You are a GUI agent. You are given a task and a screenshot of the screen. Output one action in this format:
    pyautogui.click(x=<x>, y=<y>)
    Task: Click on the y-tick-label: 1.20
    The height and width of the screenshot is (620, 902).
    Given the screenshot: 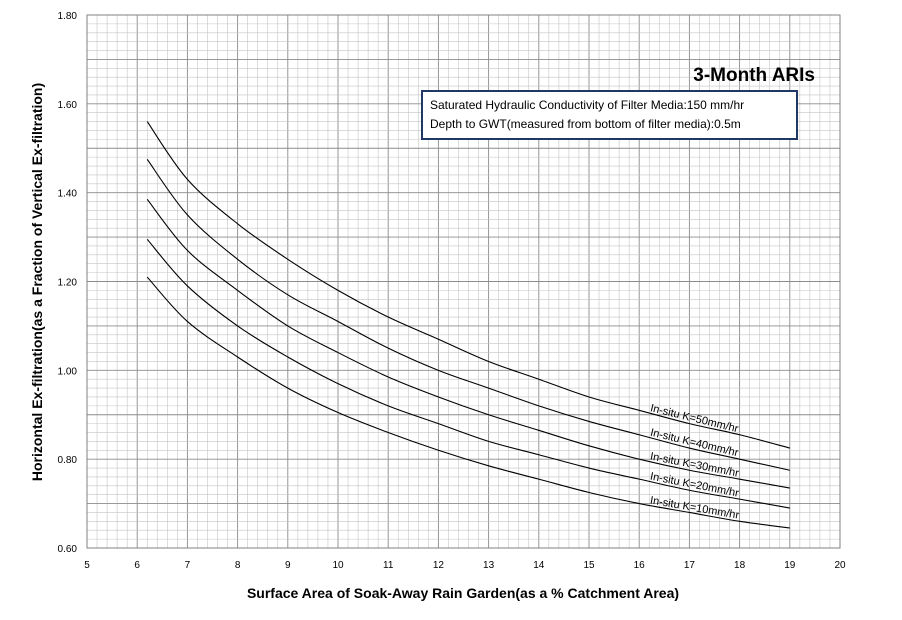 What is the action you would take?
    pyautogui.click(x=68, y=283)
    